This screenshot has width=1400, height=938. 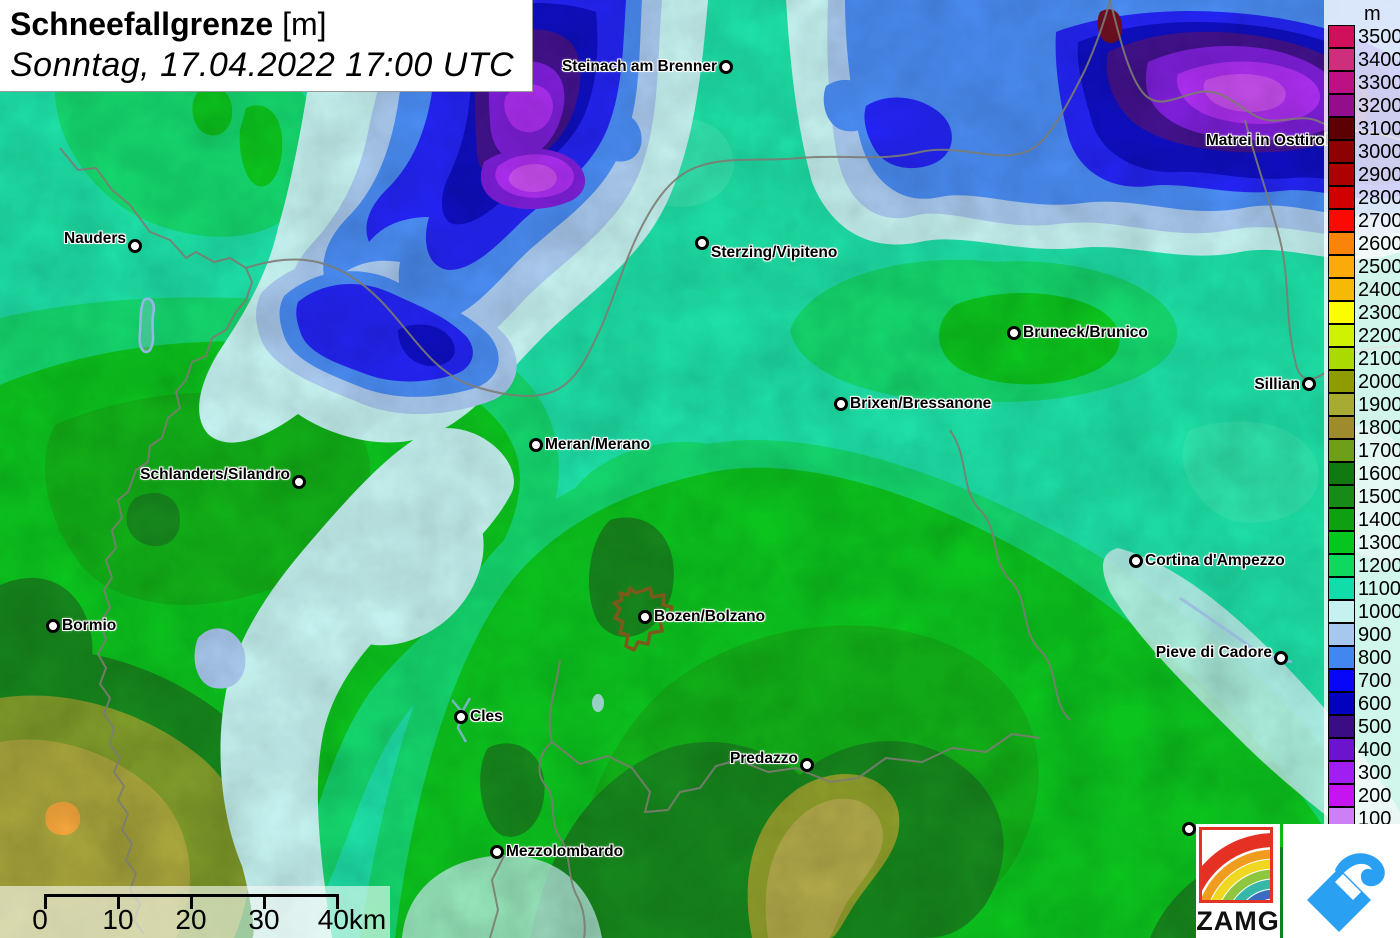 I want to click on legend-row: 900, so click(x=1364, y=635).